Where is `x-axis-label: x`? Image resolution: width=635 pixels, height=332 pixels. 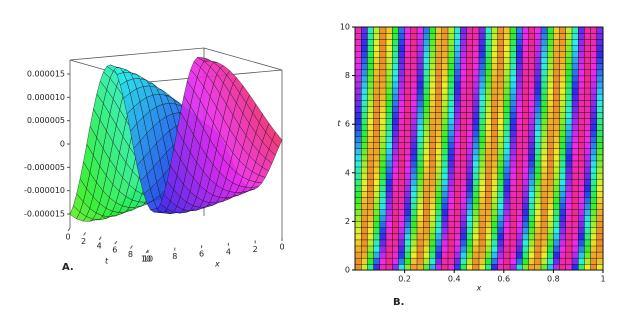
x-axis-label: x is located at coordinates (217, 264).